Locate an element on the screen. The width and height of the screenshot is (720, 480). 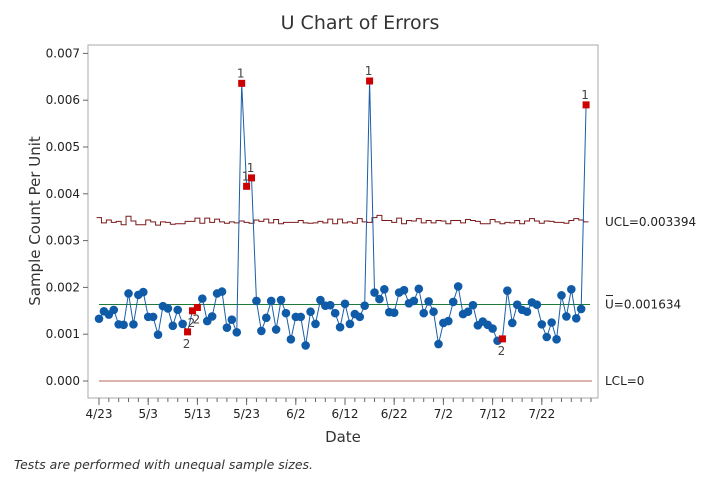
y-tick-label: 0.007 is located at coordinates (63, 53).